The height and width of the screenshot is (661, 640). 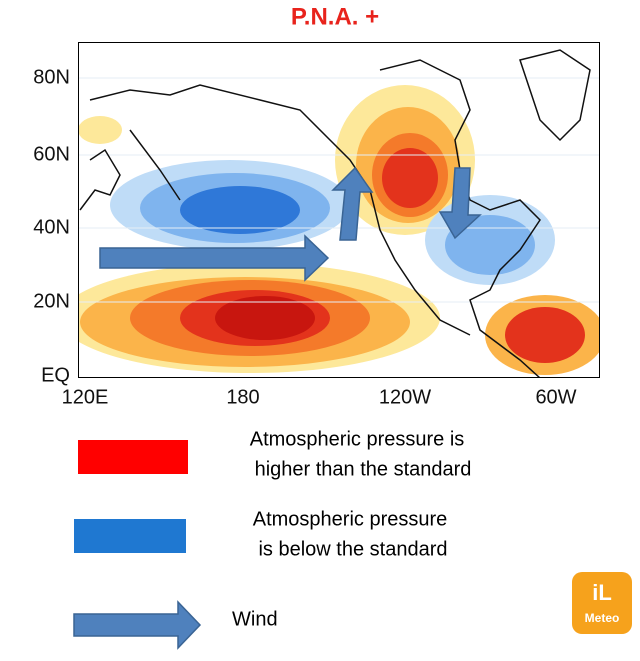 I want to click on legend-text: Atmospheric pressure is, so click(x=357, y=439).